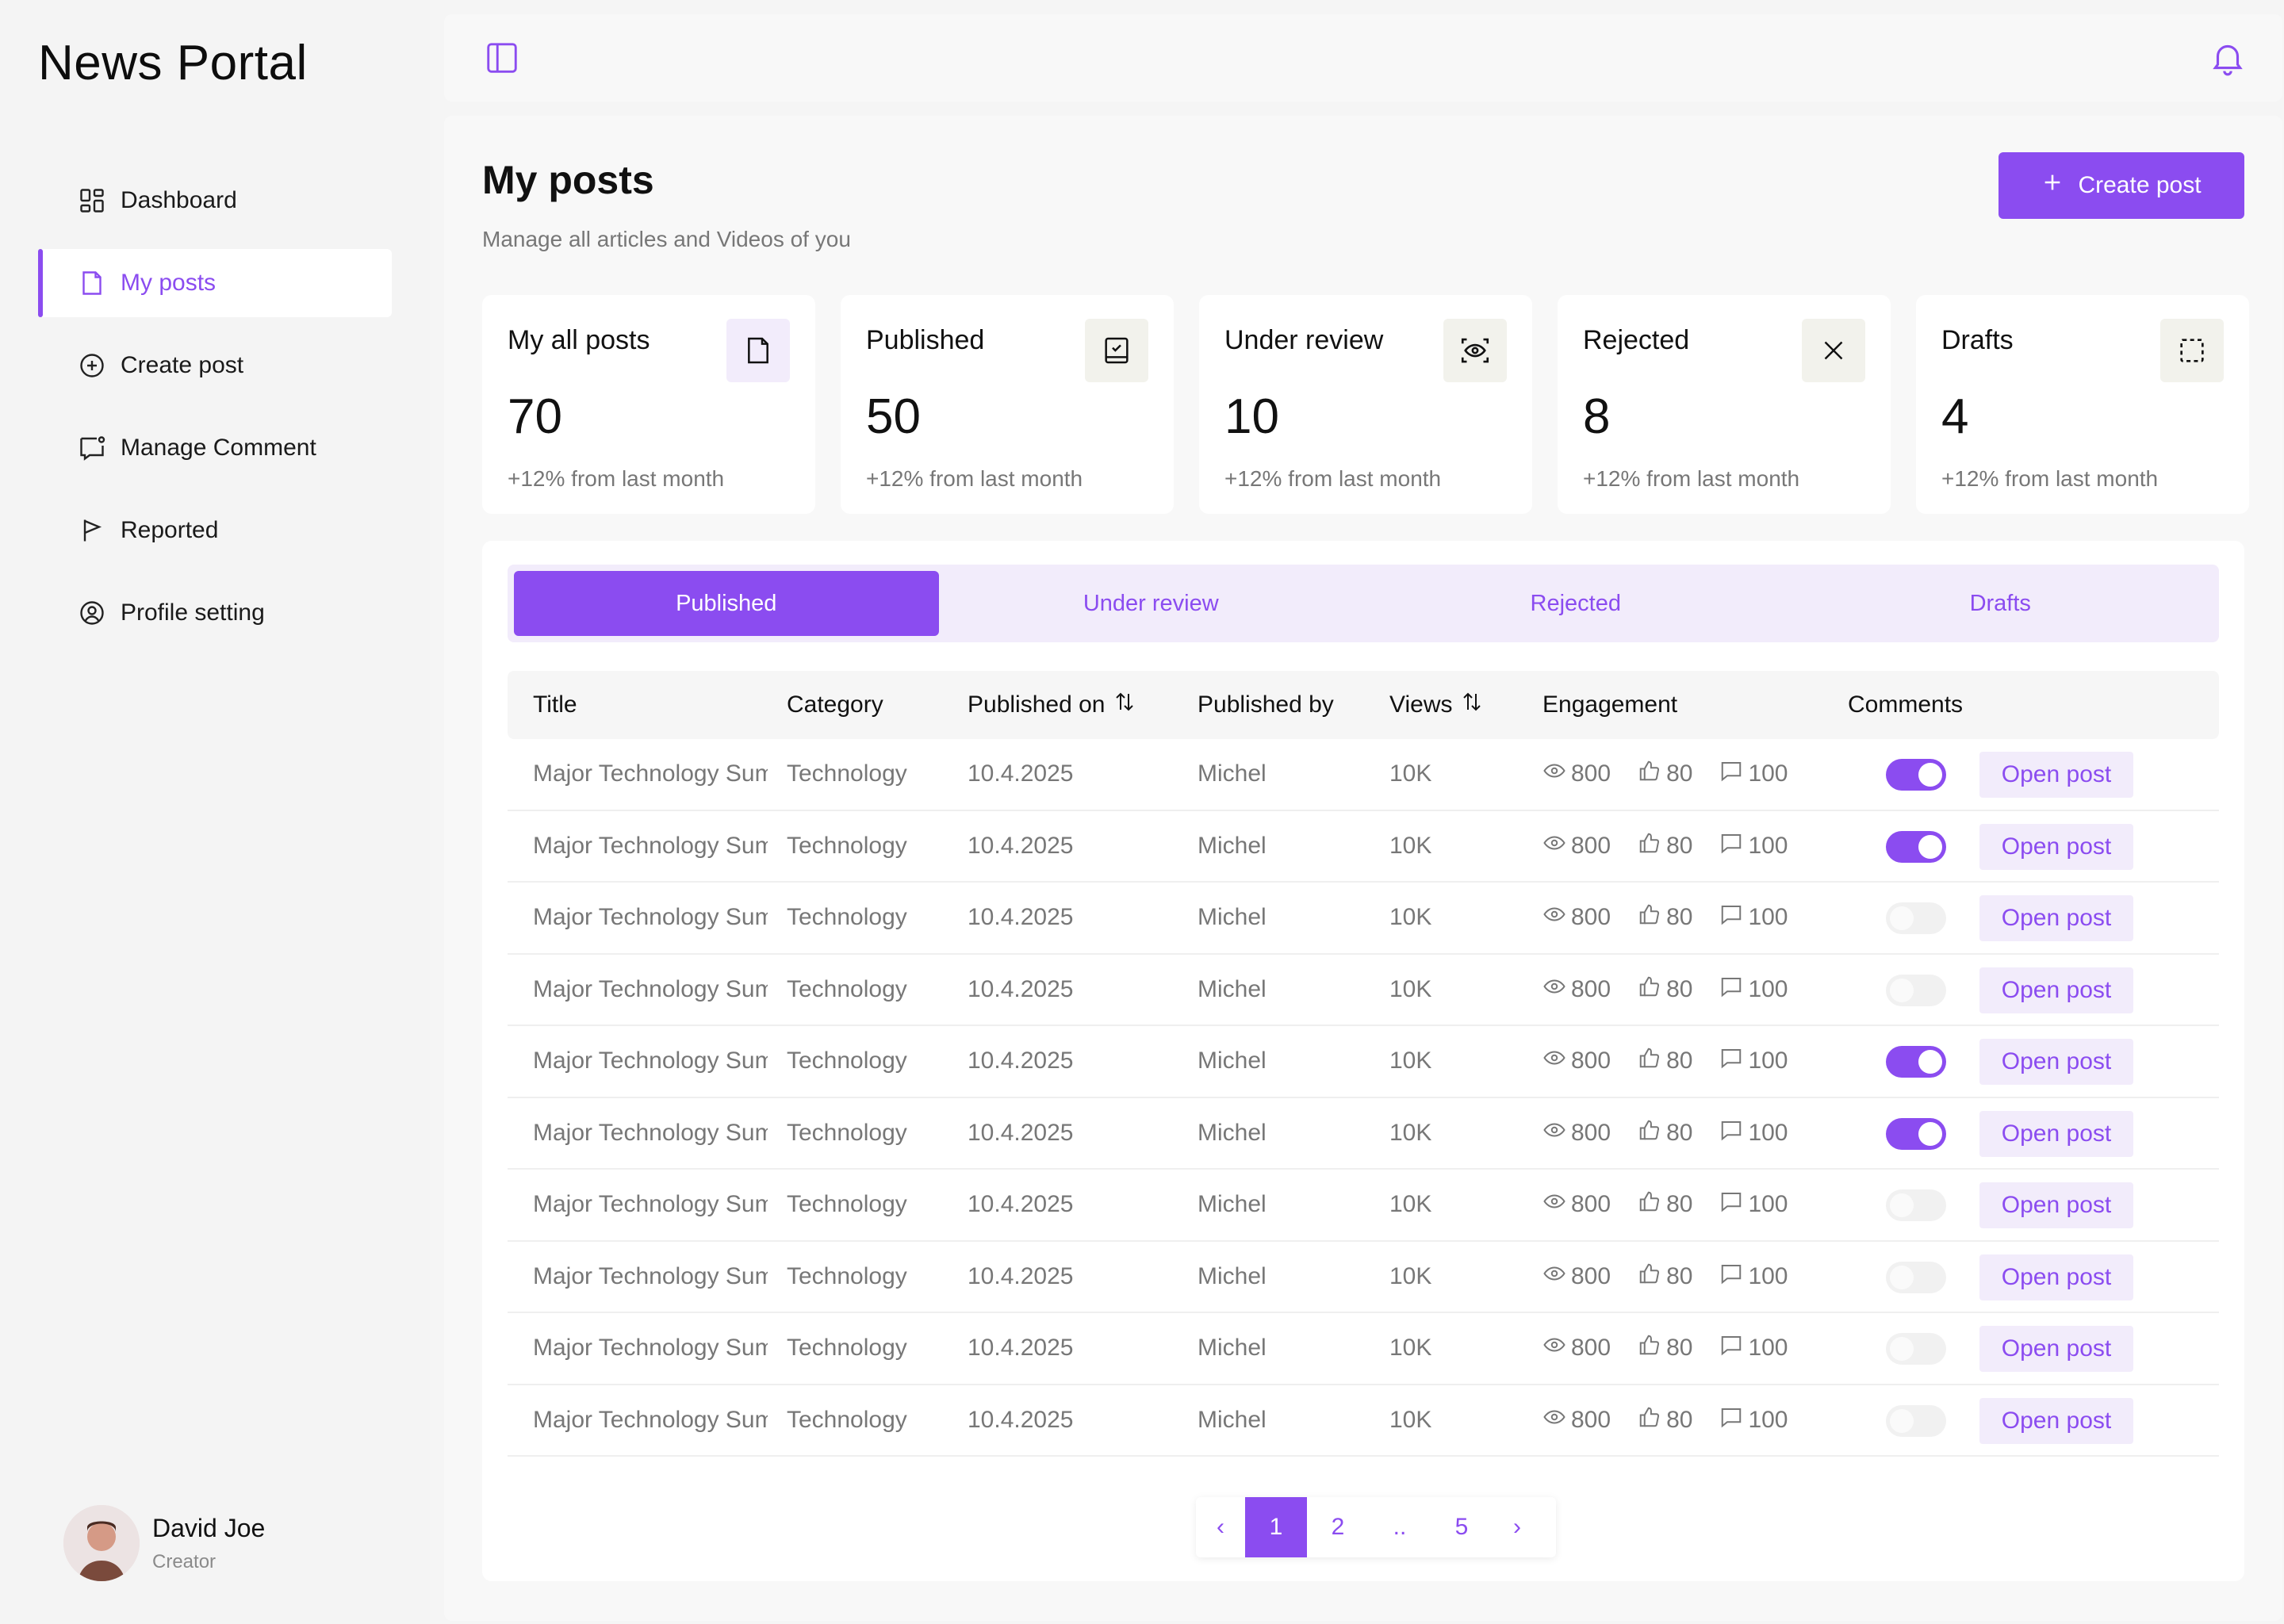  Describe the element at coordinates (648, 404) in the screenshot. I see `stat-card-all-posts: My all posts 70 +12% from last month` at that location.